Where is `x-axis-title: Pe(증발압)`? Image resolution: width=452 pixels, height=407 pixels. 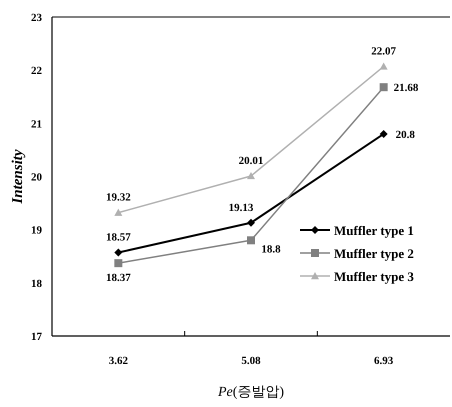
x-axis-title: Pe(증발압) is located at coordinates (250, 392).